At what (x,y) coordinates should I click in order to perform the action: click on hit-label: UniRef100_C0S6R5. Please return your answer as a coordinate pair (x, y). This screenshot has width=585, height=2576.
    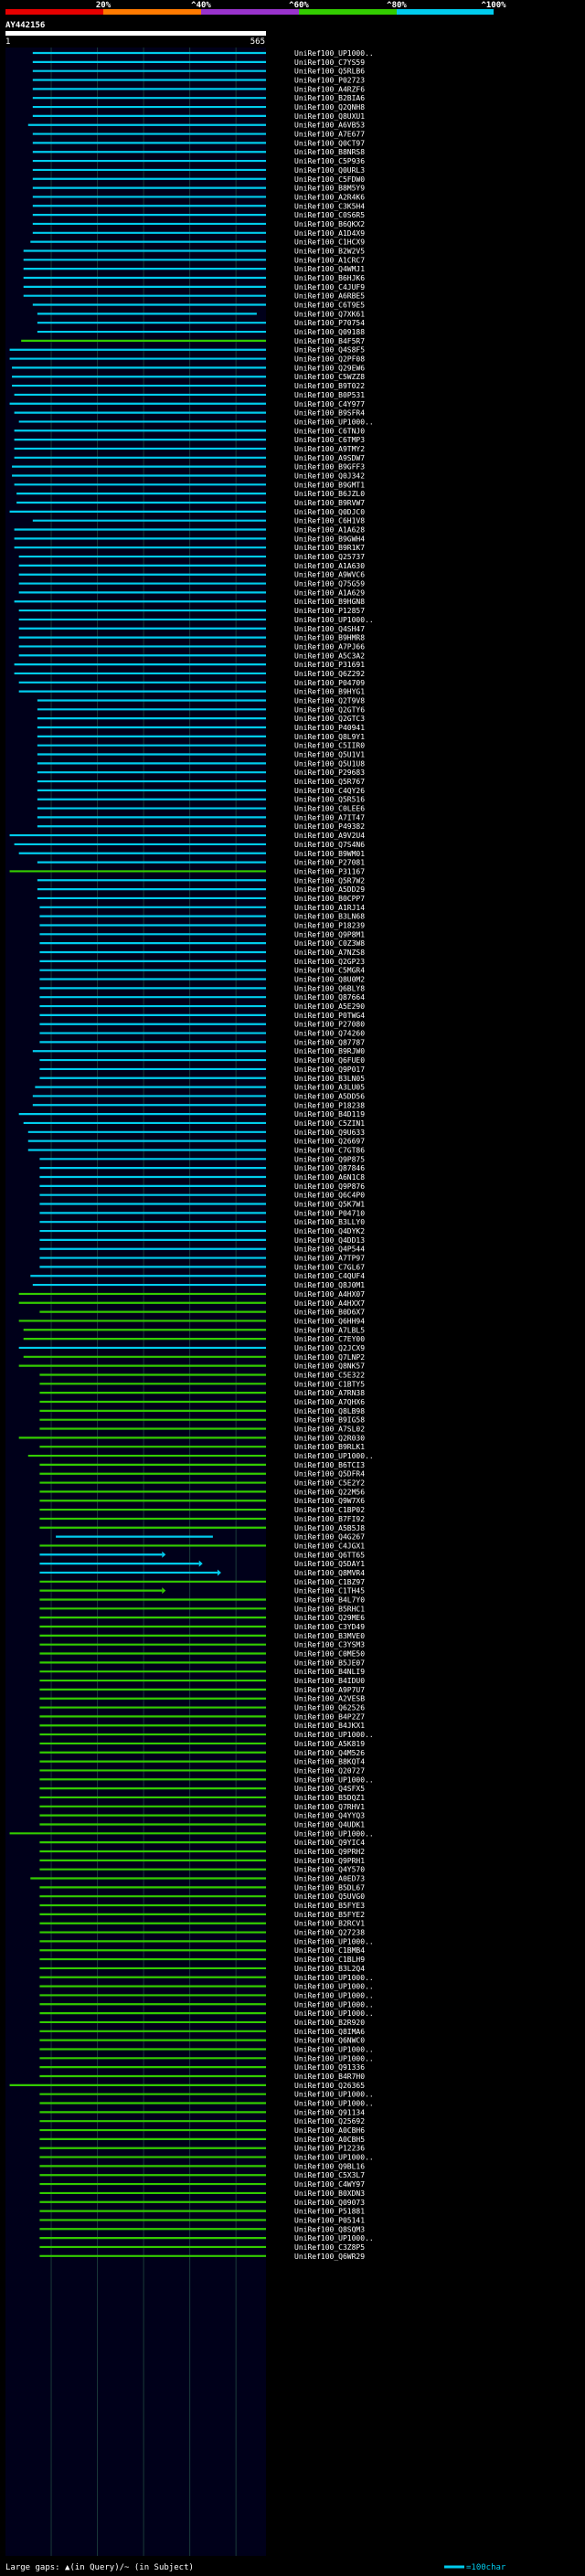
    Looking at the image, I should click on (329, 215).